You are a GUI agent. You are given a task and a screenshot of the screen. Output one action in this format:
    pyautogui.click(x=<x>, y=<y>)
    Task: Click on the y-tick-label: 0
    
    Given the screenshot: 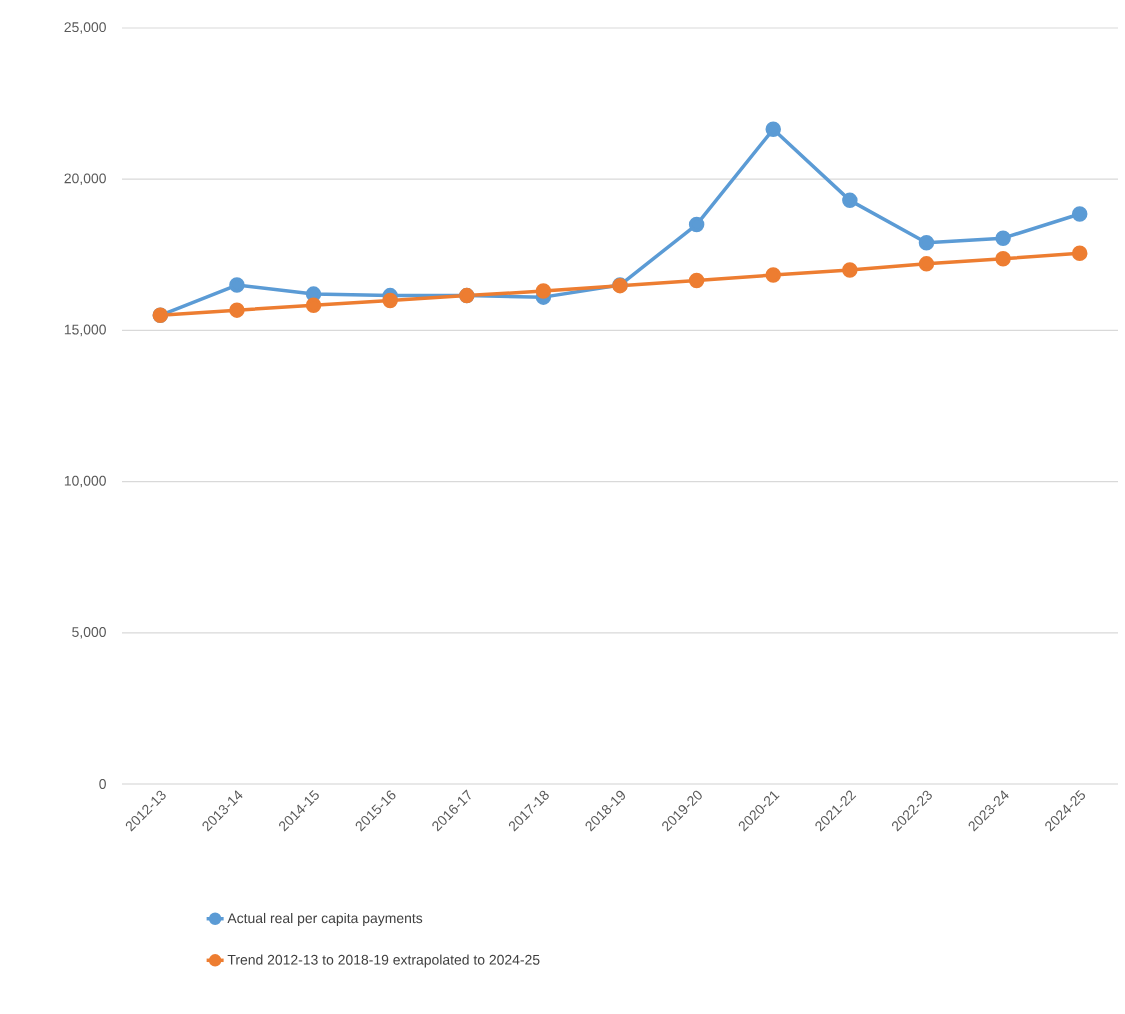 What is the action you would take?
    pyautogui.click(x=102, y=784)
    